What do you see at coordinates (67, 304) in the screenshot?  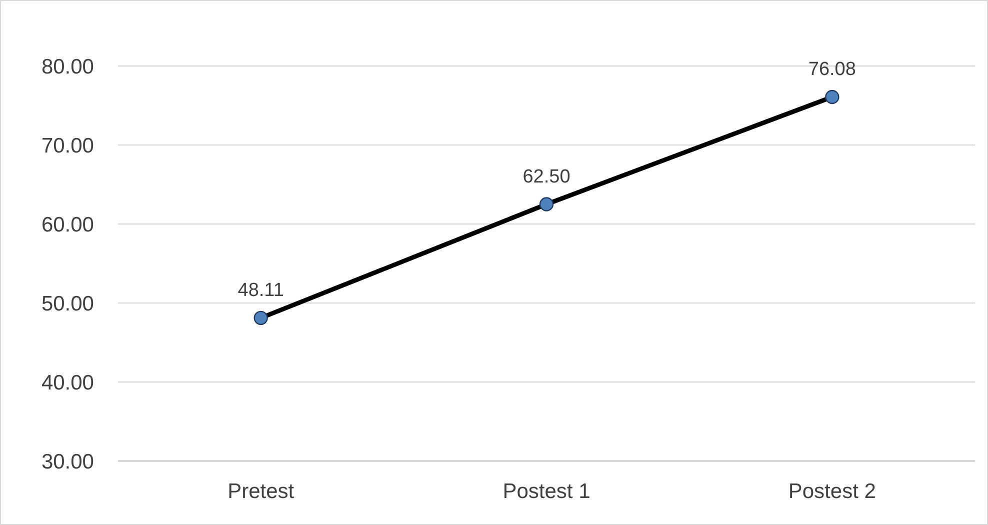 I see `y-tick-label: 50.00` at bounding box center [67, 304].